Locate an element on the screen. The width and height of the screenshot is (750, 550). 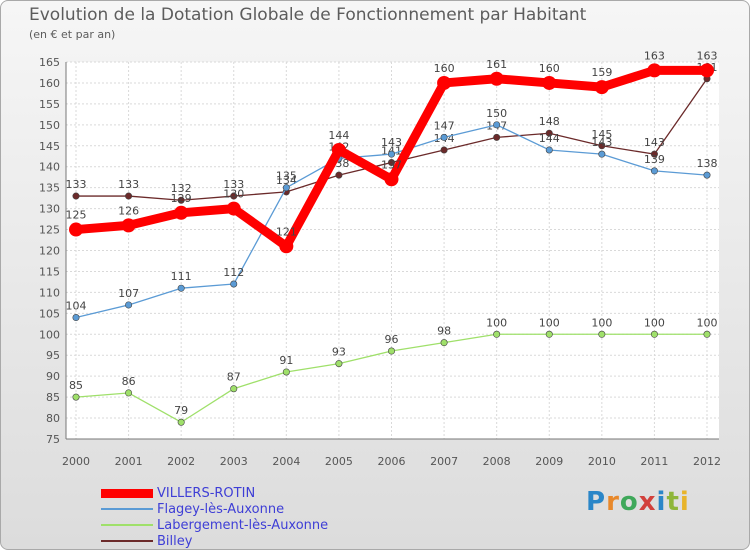
data-label-flagey-l-s-auxonne: 144 is located at coordinates (549, 138).